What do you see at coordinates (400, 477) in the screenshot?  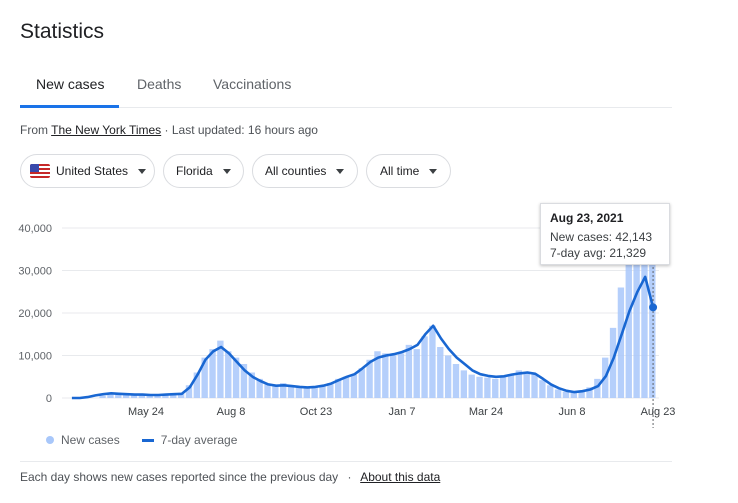 I see `about-this-data-link: About this data` at bounding box center [400, 477].